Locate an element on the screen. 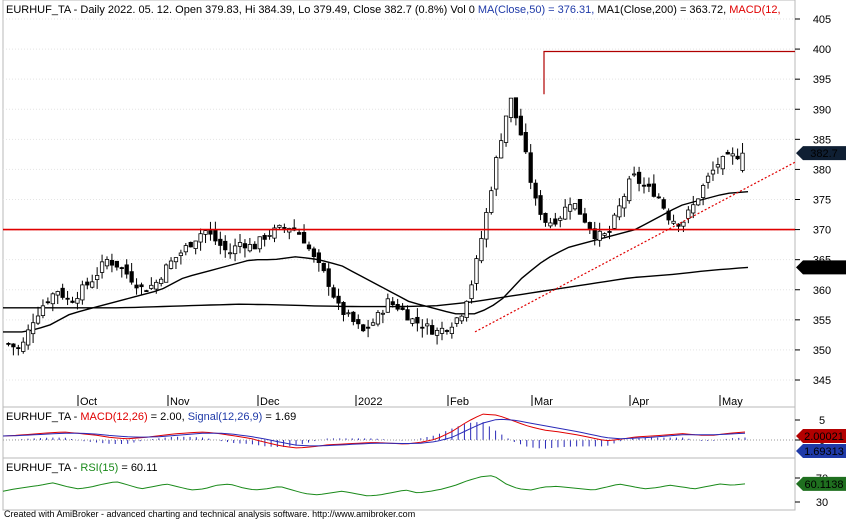  ma200-path is located at coordinates (376, 287).